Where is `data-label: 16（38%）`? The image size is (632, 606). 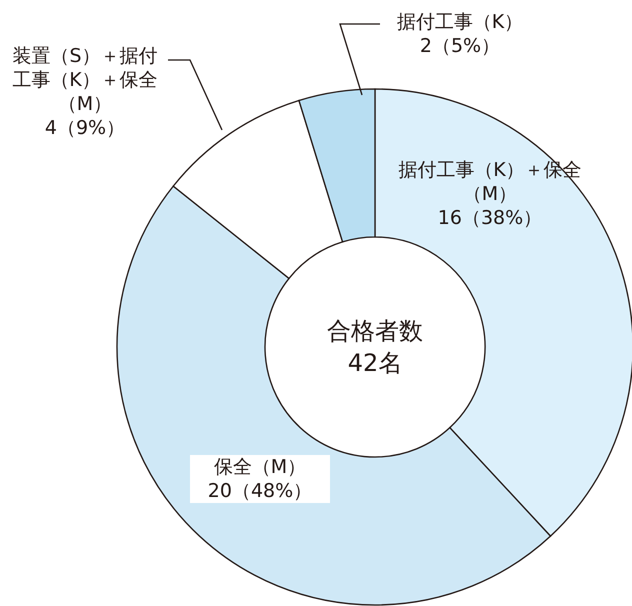
data-label: 16（38%） is located at coordinates (490, 218).